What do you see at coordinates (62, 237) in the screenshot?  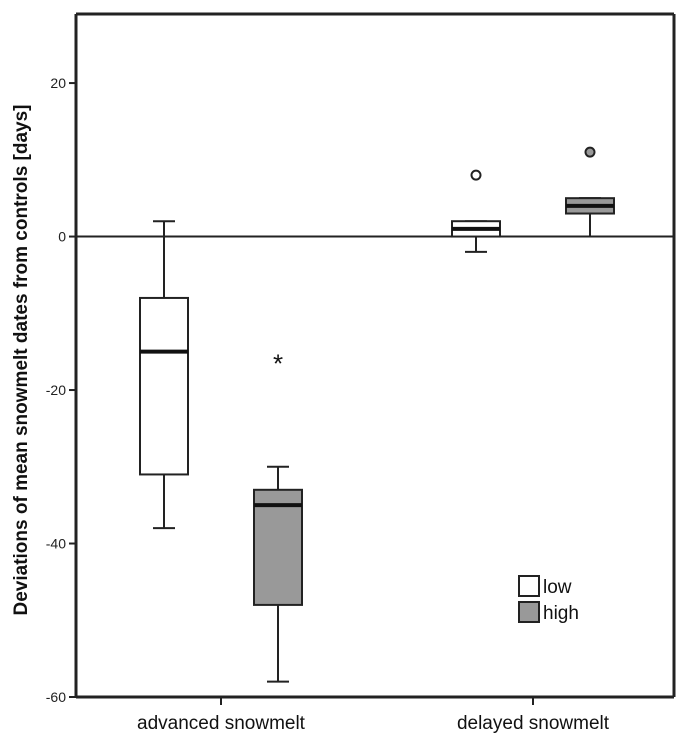 I see `y-tick-label: 0` at bounding box center [62, 237].